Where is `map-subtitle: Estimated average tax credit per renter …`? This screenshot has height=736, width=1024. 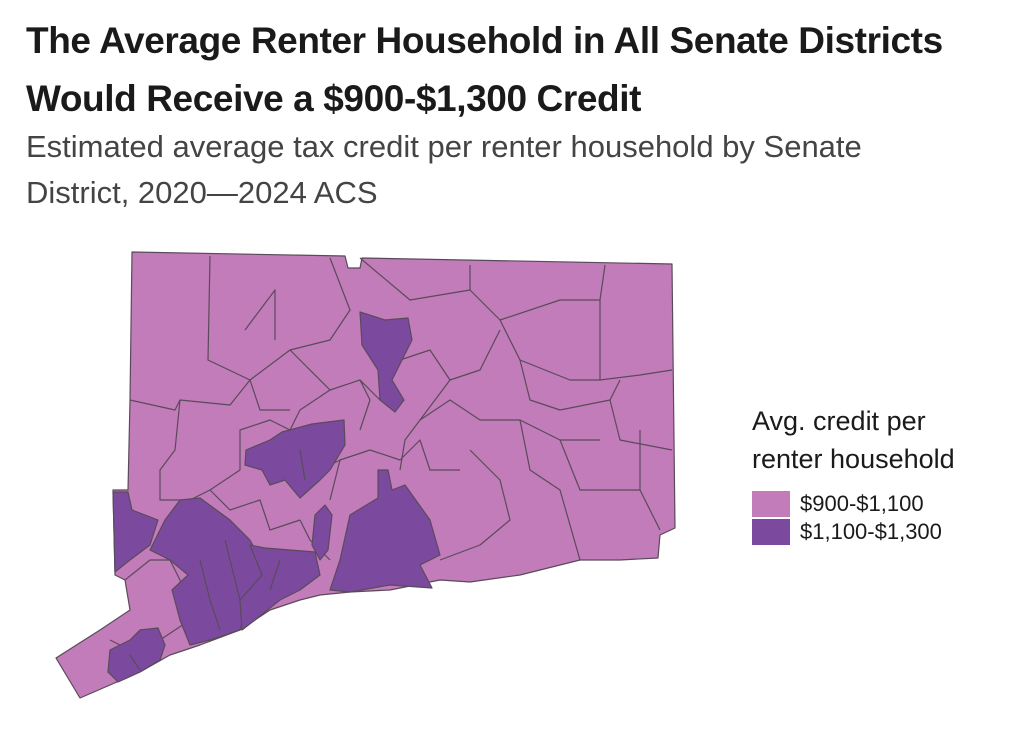
map-subtitle: Estimated average tax credit per renter … is located at coordinates (444, 169).